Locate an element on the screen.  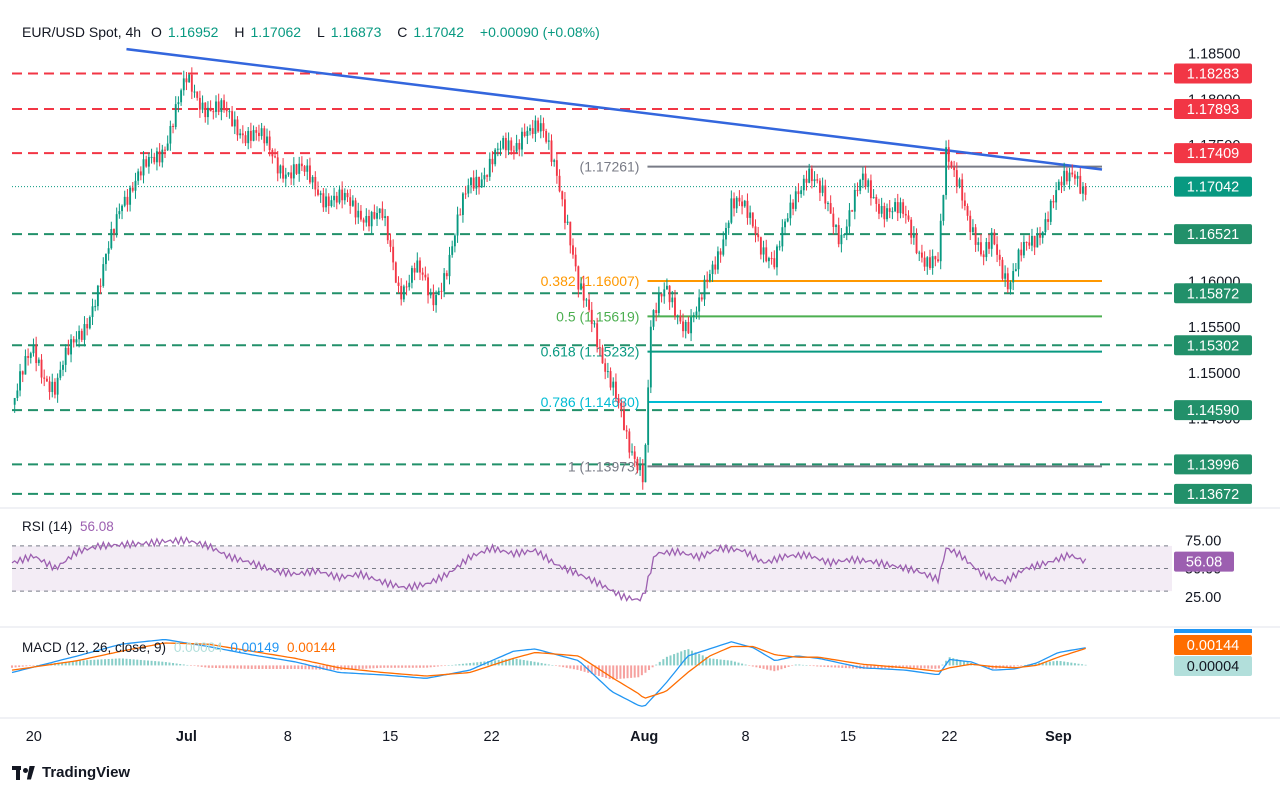
time-axis-label: 22 is located at coordinates (949, 737).